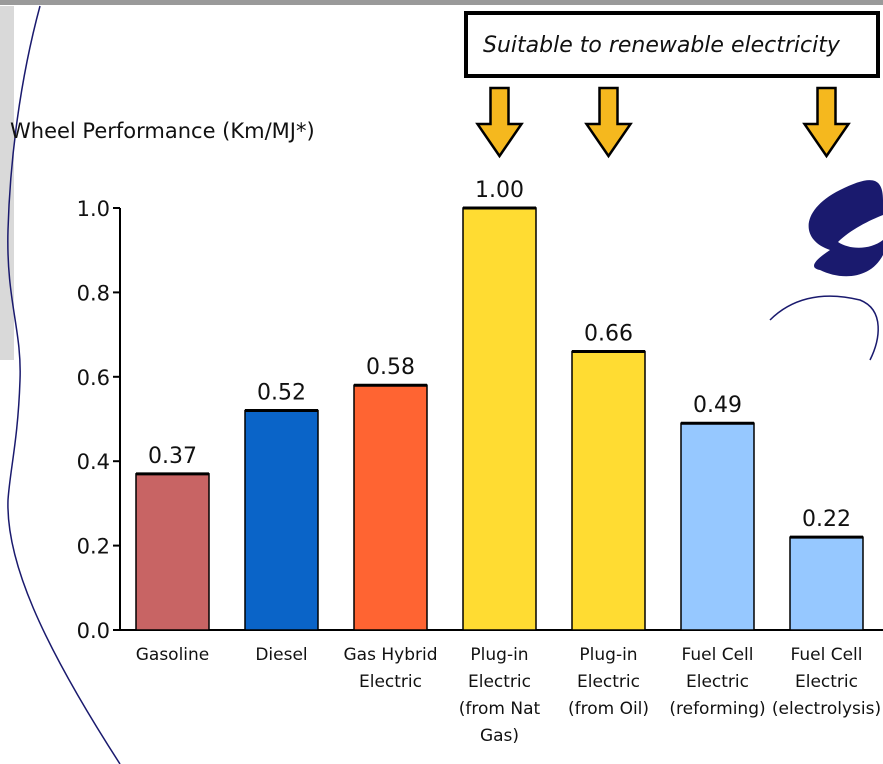 This screenshot has width=883, height=764. What do you see at coordinates (608, 333) in the screenshot?
I see `value-label: 0.66` at bounding box center [608, 333].